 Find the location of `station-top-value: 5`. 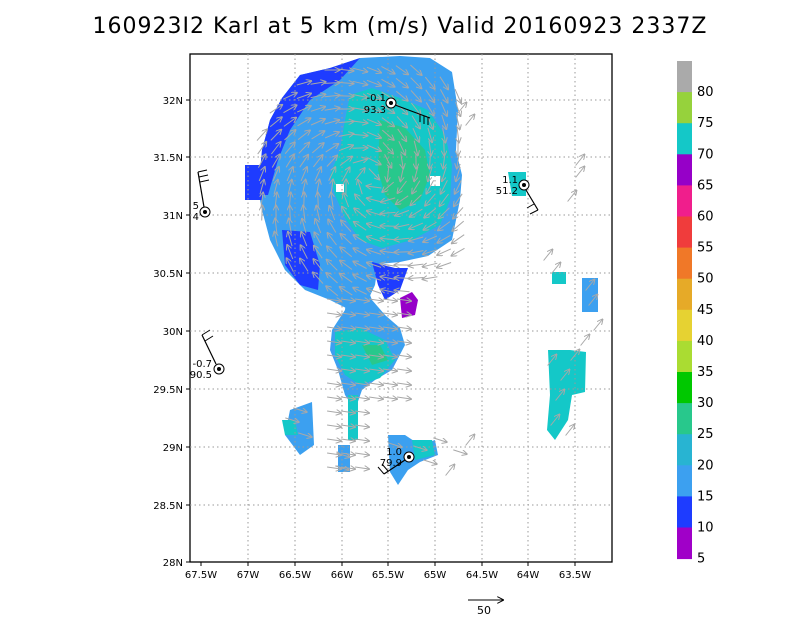

station-top-value: 5 is located at coordinates (196, 206).